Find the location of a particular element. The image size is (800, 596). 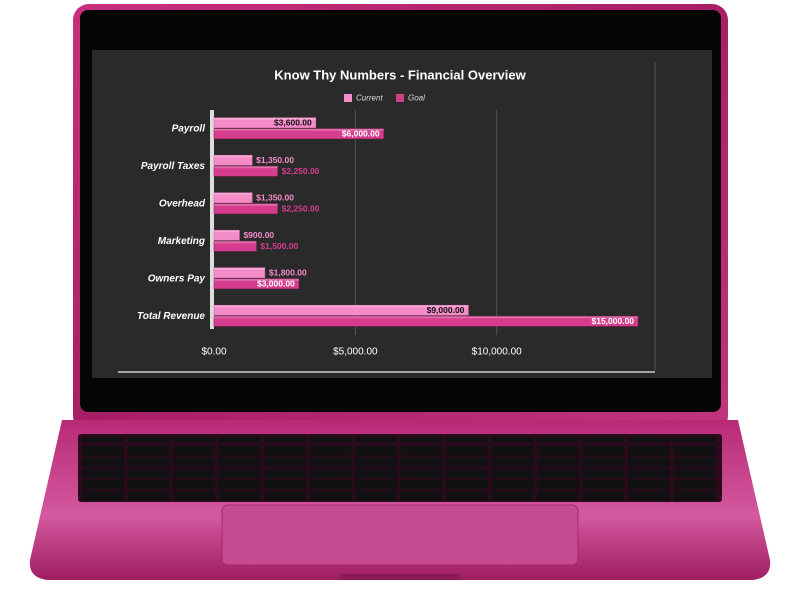

legend-swatch is located at coordinates (348, 98).